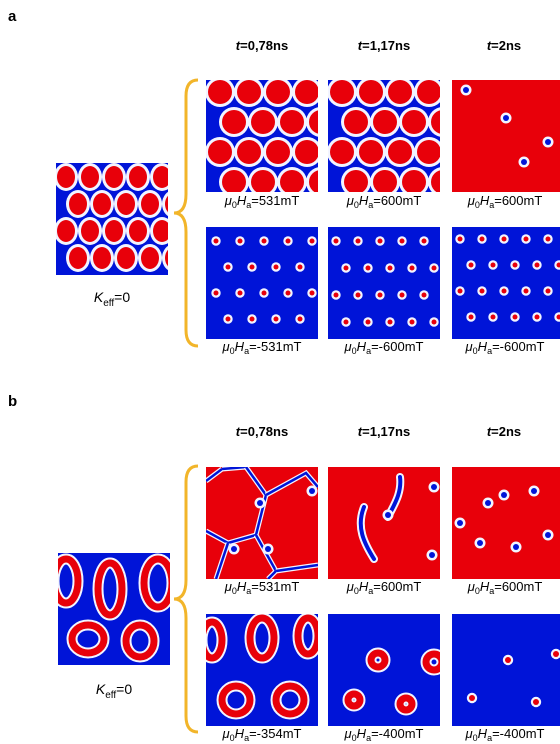 The image size is (560, 744). What do you see at coordinates (505, 201) in the screenshot?
I see `field-label-a-top-3: μ0Ha=600mT` at bounding box center [505, 201].